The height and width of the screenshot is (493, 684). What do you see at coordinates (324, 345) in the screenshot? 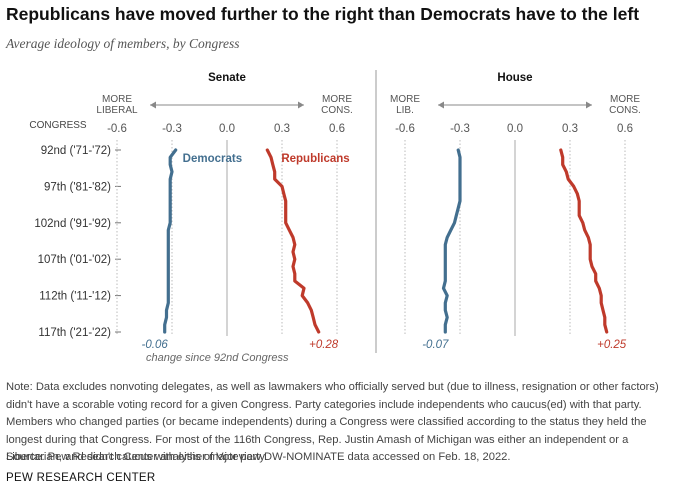
I see `republicans-change-label: +0.28` at bounding box center [324, 345].